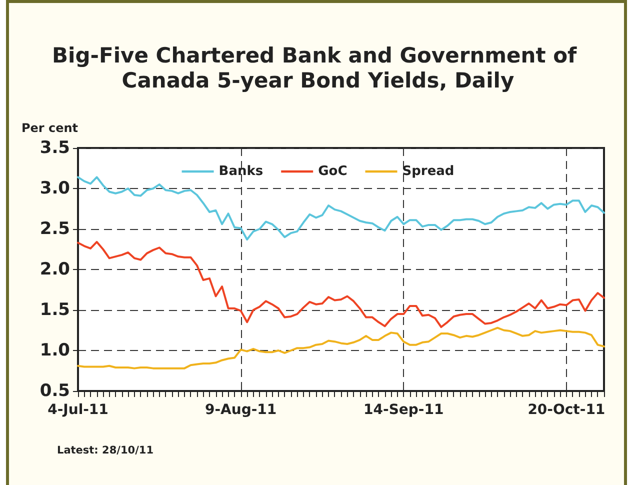 The height and width of the screenshot is (485, 636). I want to click on x-tick-label: 14-Sep-11, so click(404, 410).